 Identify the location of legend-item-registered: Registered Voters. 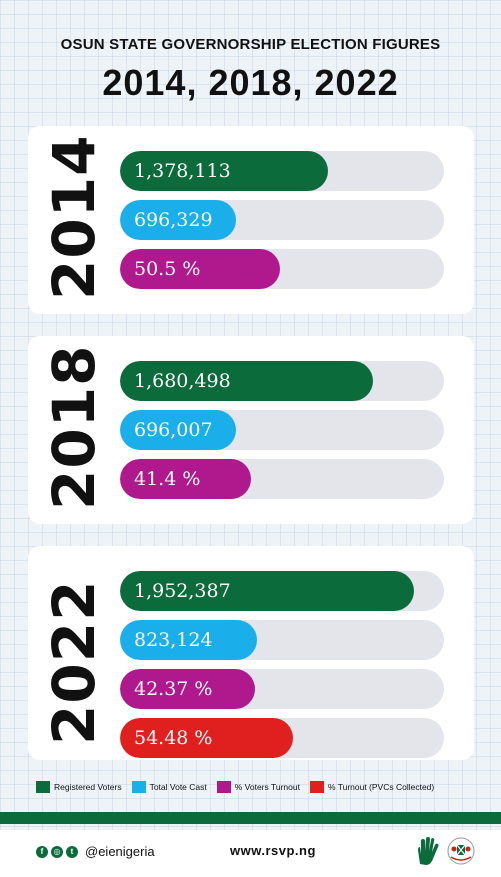
(79, 787).